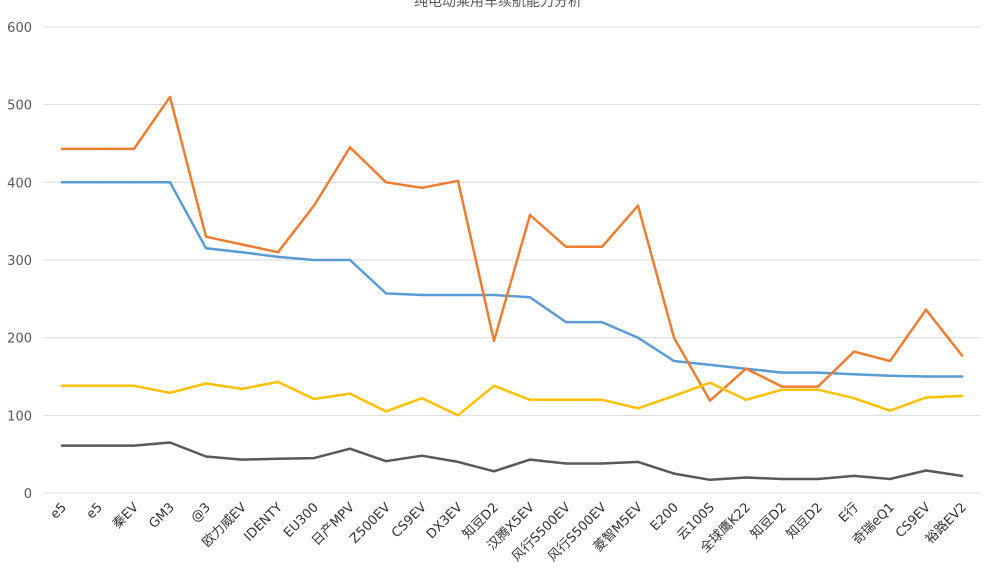 This screenshot has width=996, height=587. I want to click on x-tick-label: E200, so click(665, 517).